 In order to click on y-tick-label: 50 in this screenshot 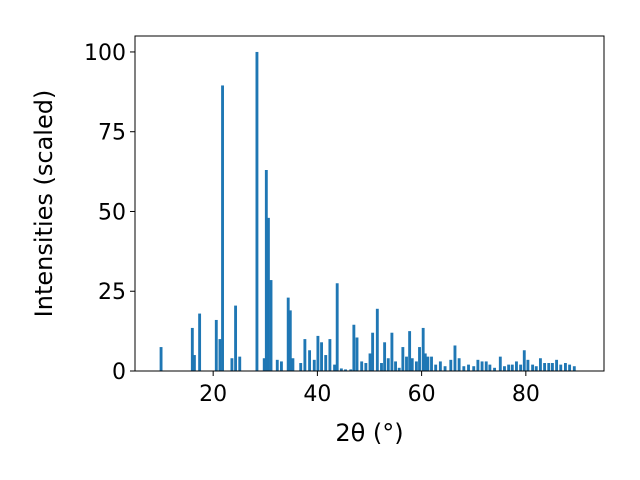, I will do `click(112, 212)`.